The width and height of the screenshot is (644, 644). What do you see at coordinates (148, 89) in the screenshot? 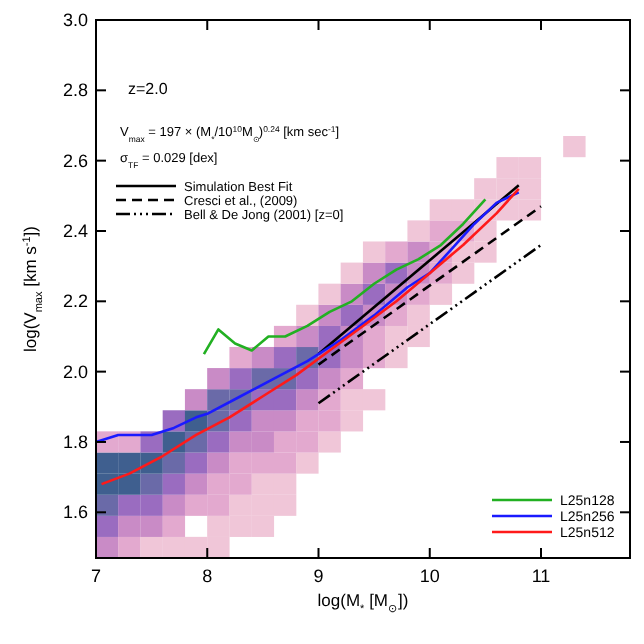
I see `annotation: z=2.0` at bounding box center [148, 89].